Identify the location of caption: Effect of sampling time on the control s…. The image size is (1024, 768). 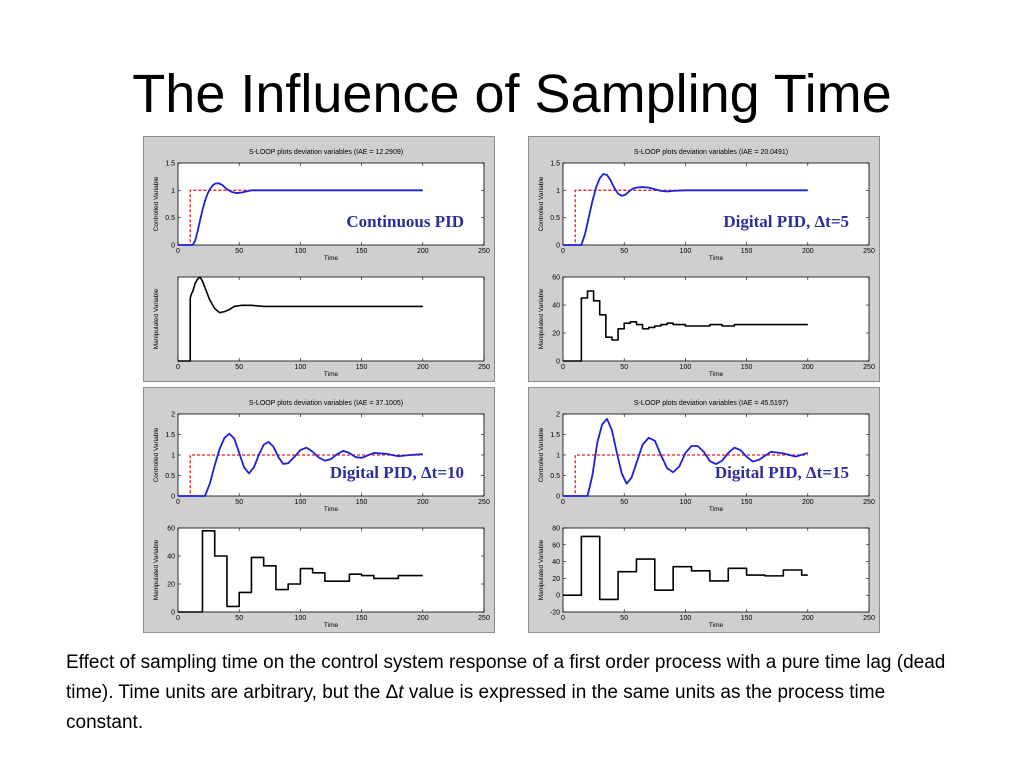
(516, 693).